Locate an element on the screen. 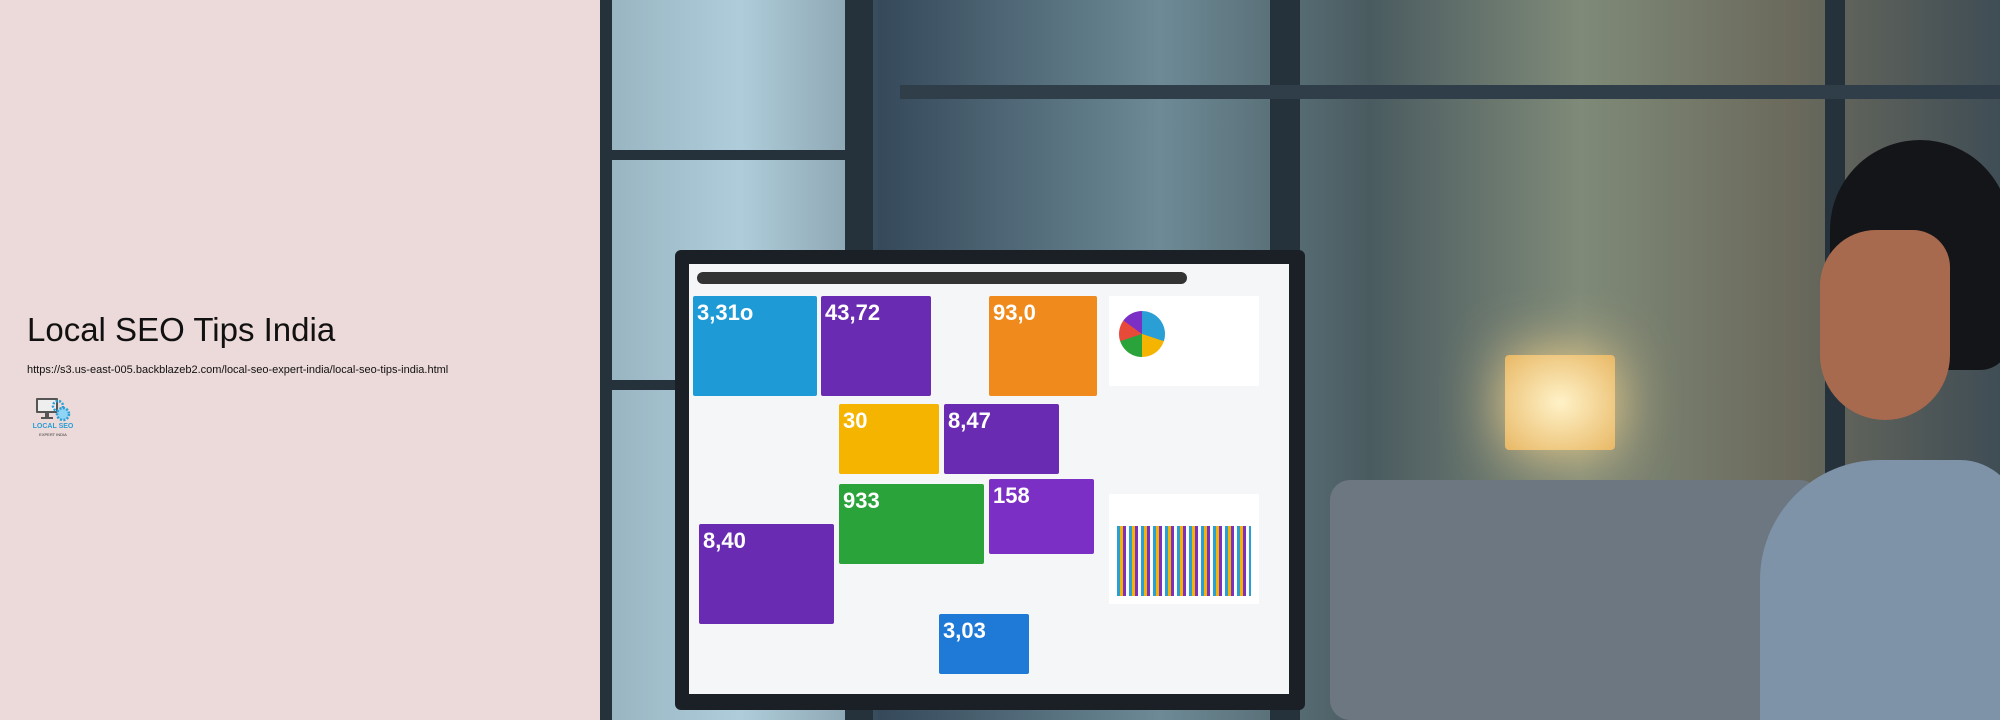  tile: 8,47 is located at coordinates (1001, 439).